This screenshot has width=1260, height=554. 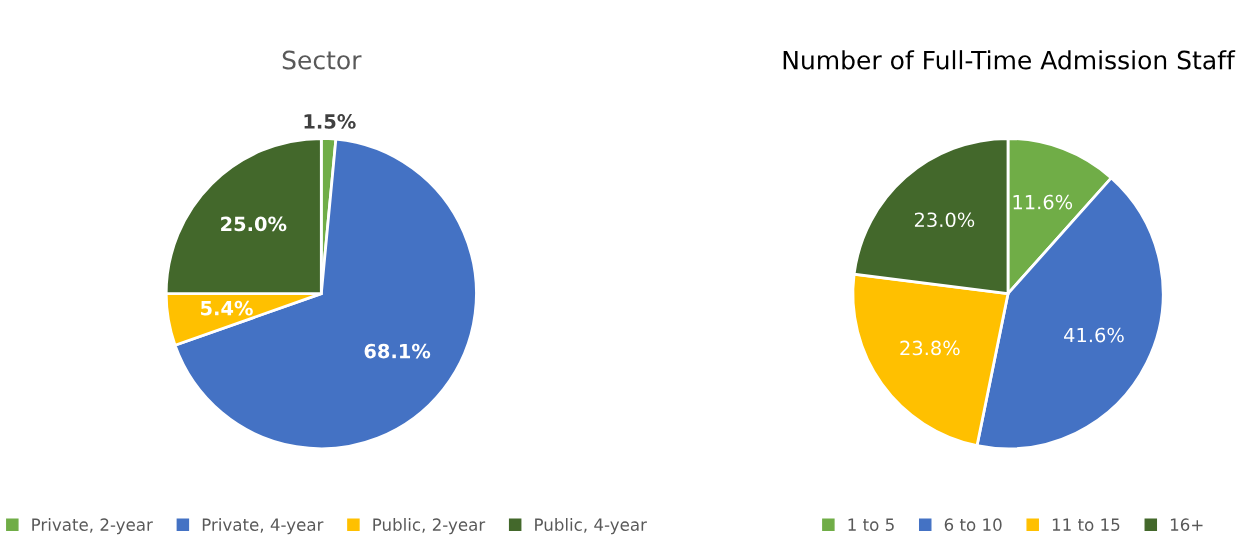 I want to click on legend-label: Public, 2-year, so click(x=429, y=526).